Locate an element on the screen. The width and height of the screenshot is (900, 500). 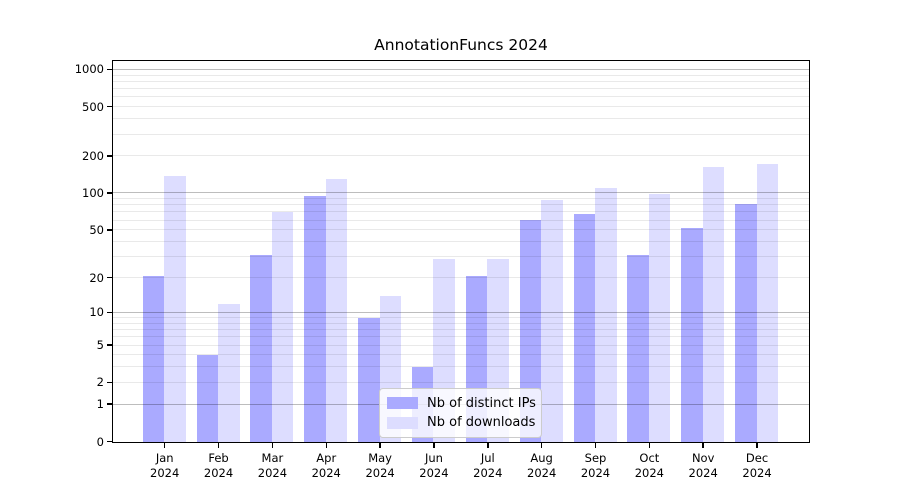
bar-ips-may is located at coordinates (369, 380).